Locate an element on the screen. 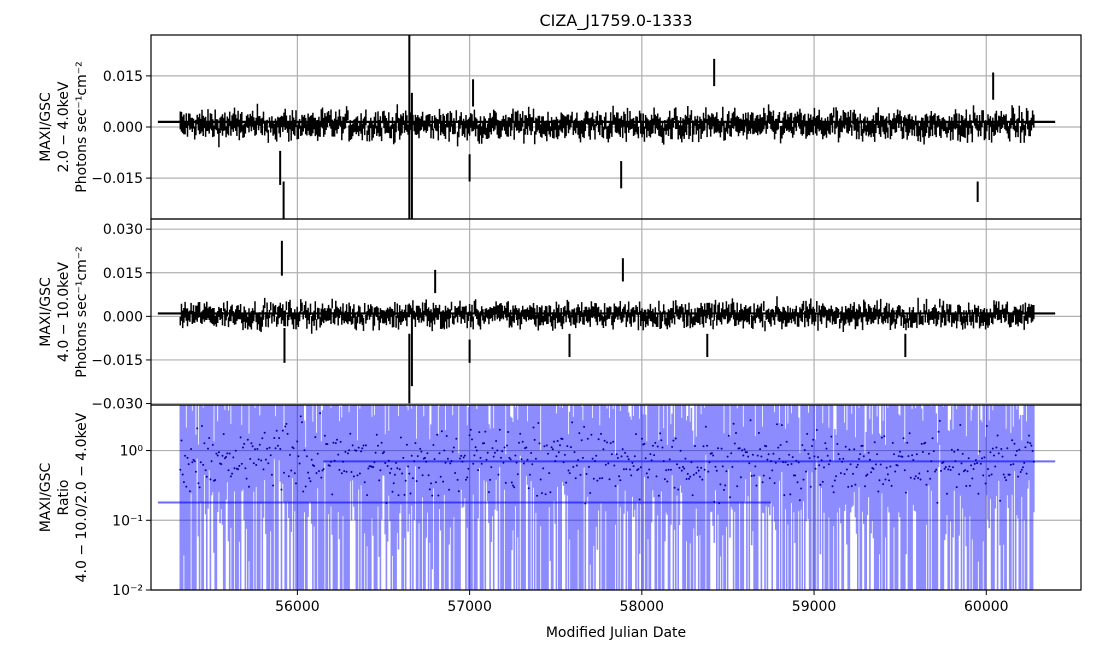 The height and width of the screenshot is (654, 1096). y-tick-label: 10⁰ is located at coordinates (132, 452).